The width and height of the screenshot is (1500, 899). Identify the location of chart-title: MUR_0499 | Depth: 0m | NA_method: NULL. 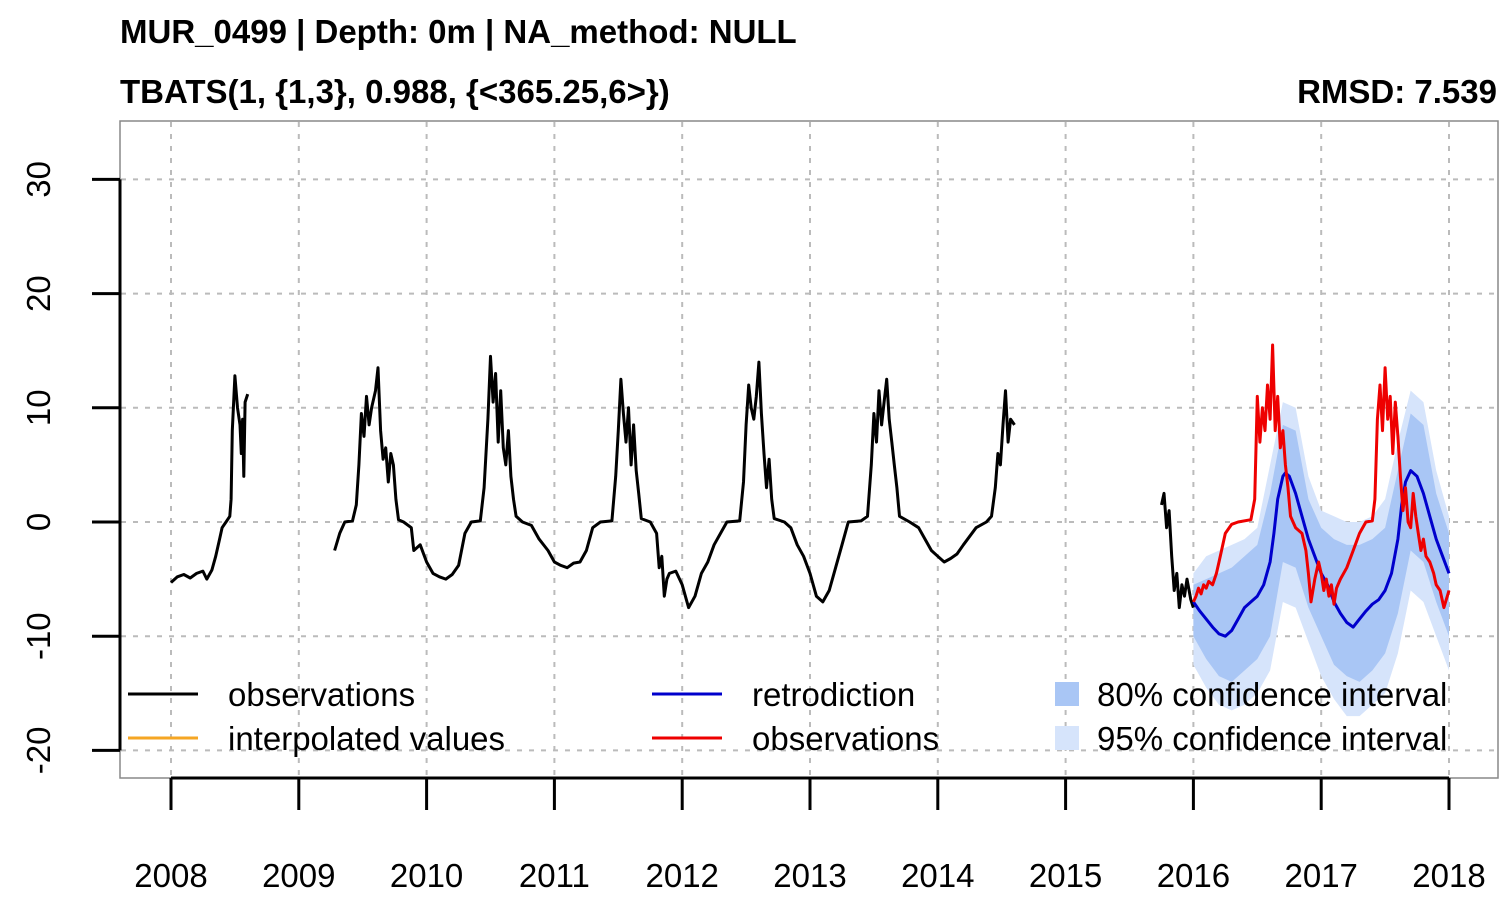
(458, 31).